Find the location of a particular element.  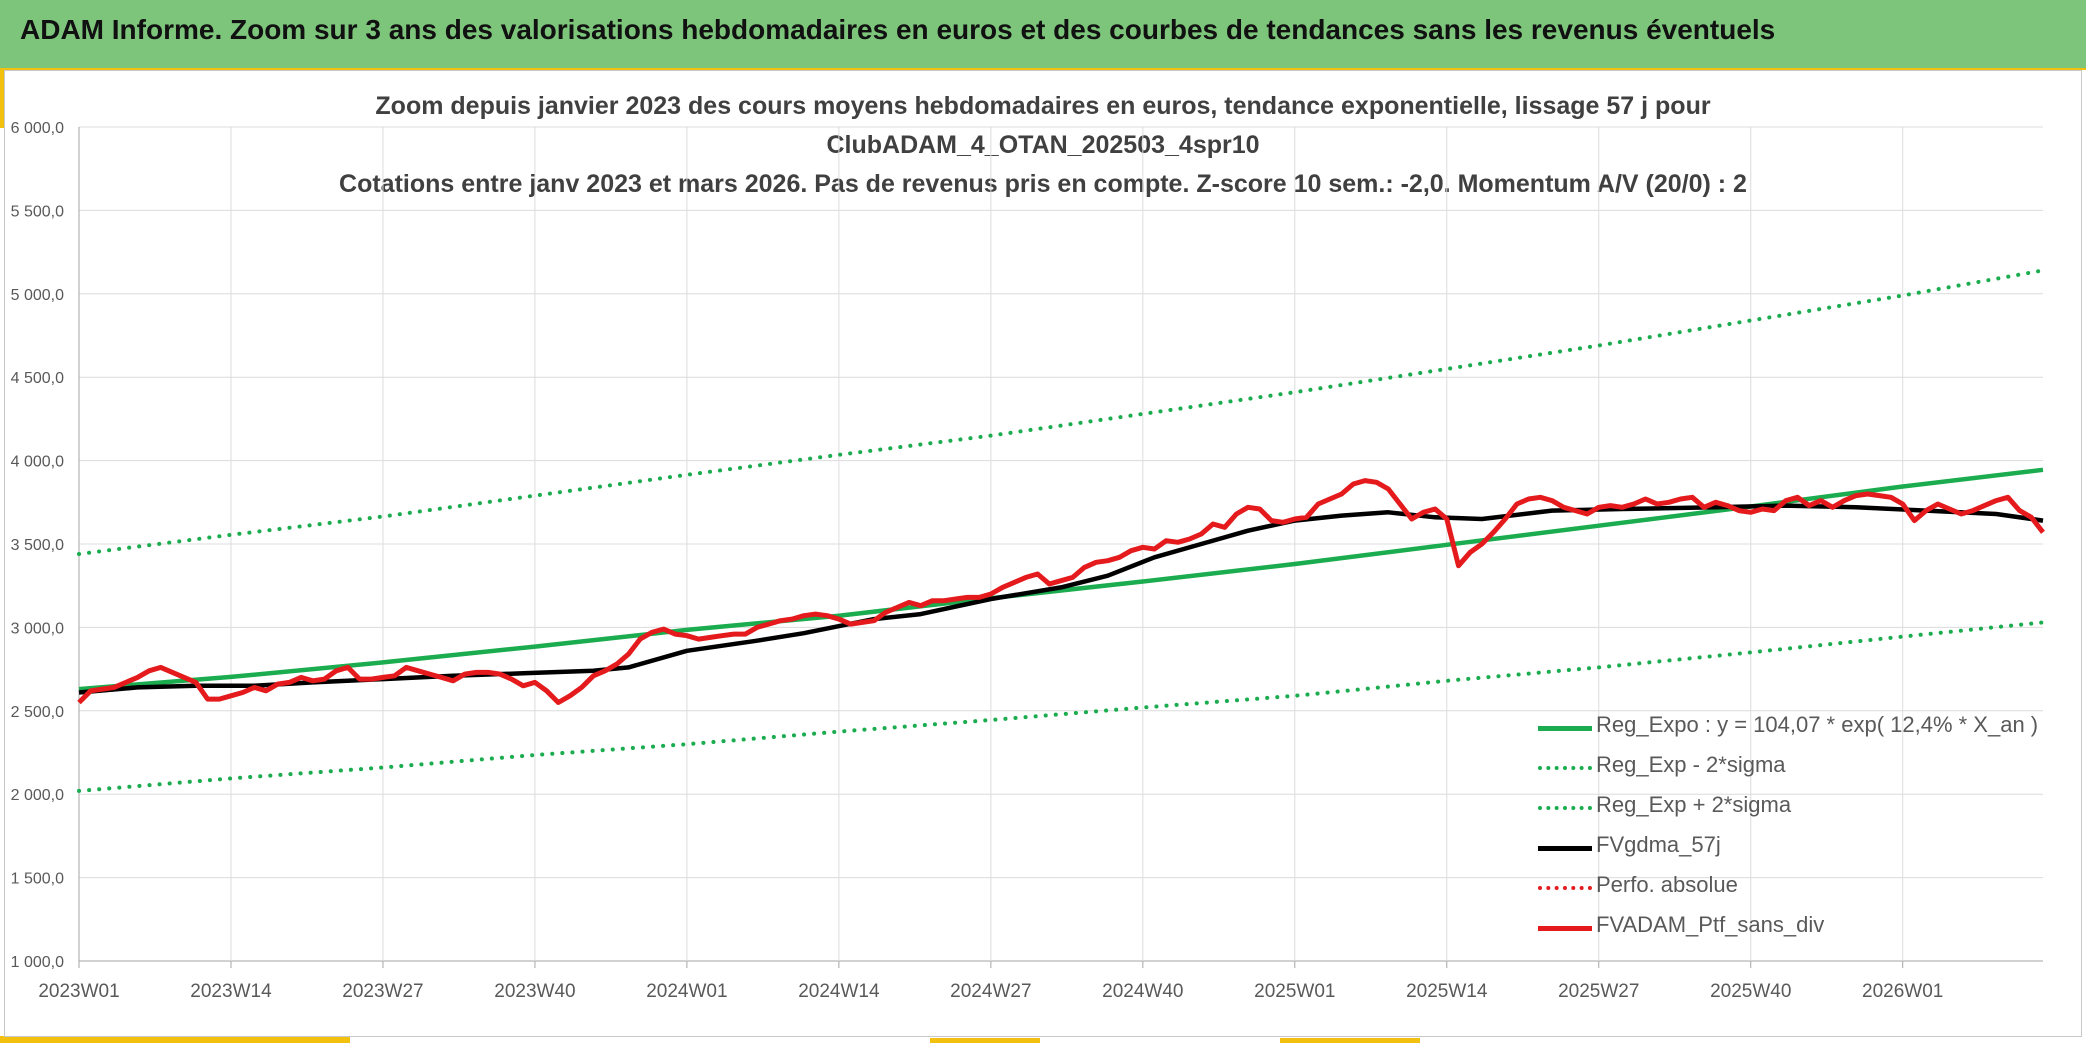

x-tick-label: 2023W01 is located at coordinates (78, 991).